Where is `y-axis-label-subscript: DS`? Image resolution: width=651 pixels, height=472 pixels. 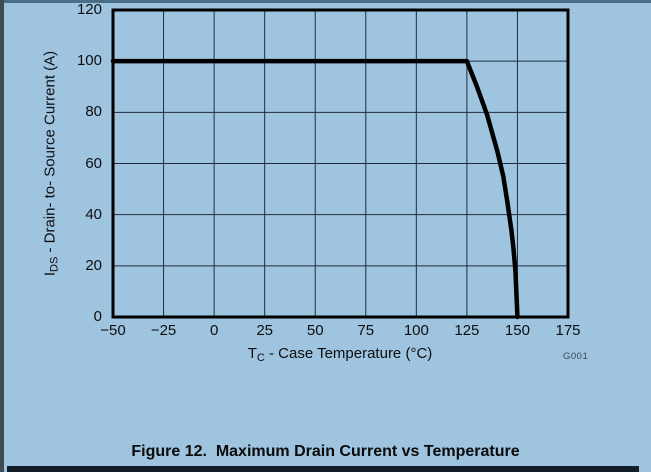
y-axis-label-subscript: DS is located at coordinates (54, 264).